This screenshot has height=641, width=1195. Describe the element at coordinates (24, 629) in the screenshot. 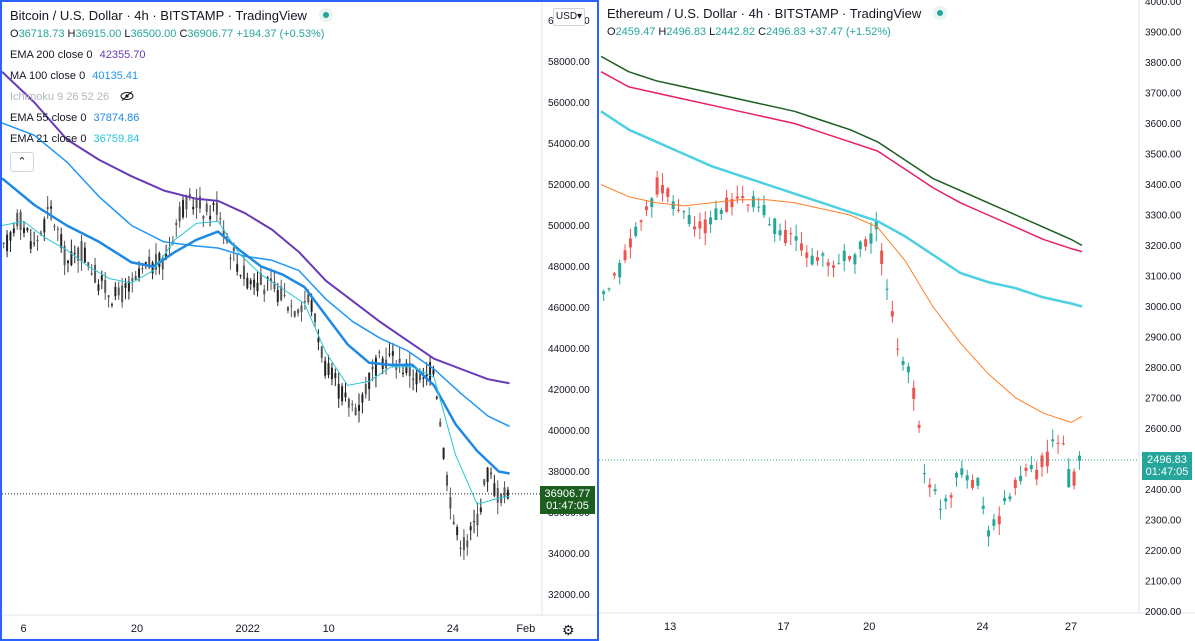

I see `x-tick-label: 6` at that location.